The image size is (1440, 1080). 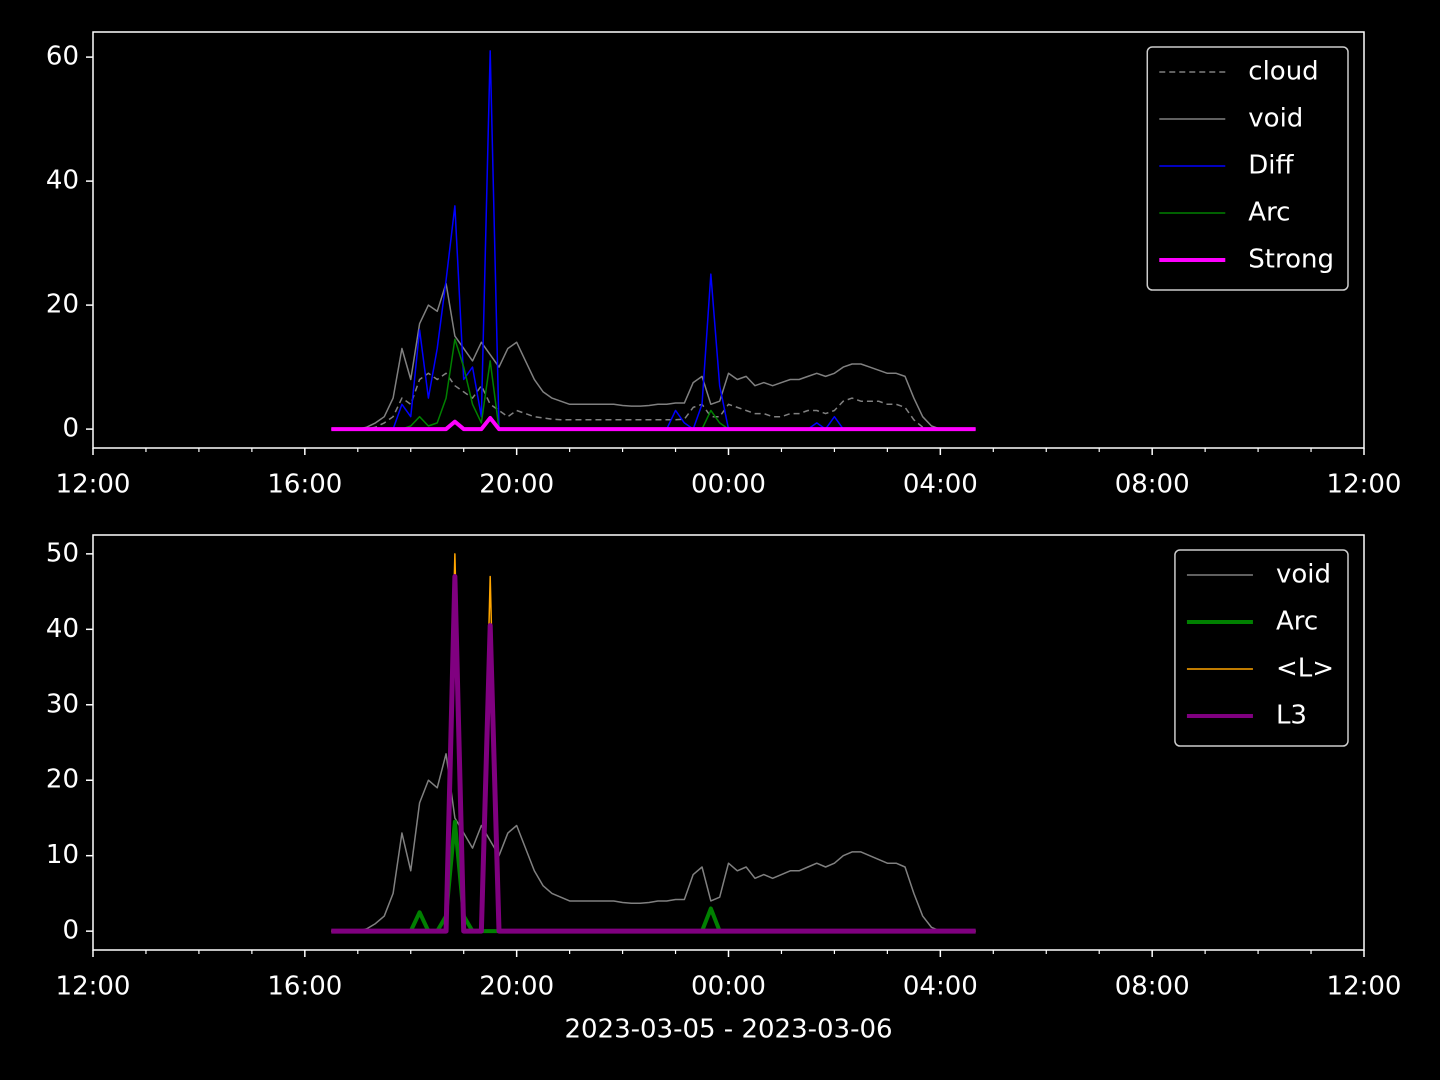 What do you see at coordinates (62, 855) in the screenshot?
I see `y-tick-label: 10` at bounding box center [62, 855].